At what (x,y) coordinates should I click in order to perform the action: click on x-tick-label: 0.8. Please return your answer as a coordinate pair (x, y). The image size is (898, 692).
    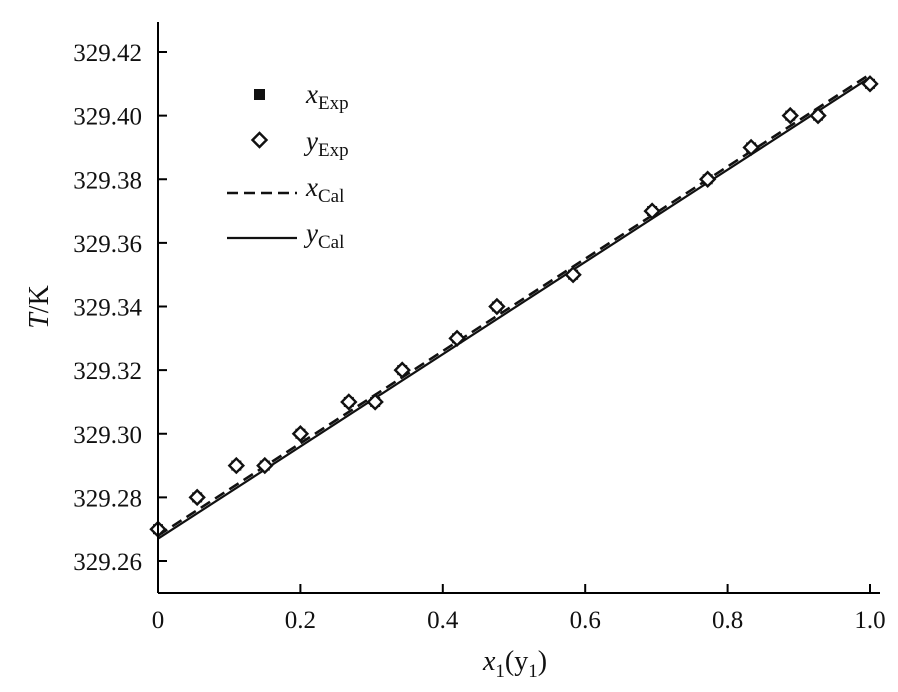
    Looking at the image, I should click on (727, 620).